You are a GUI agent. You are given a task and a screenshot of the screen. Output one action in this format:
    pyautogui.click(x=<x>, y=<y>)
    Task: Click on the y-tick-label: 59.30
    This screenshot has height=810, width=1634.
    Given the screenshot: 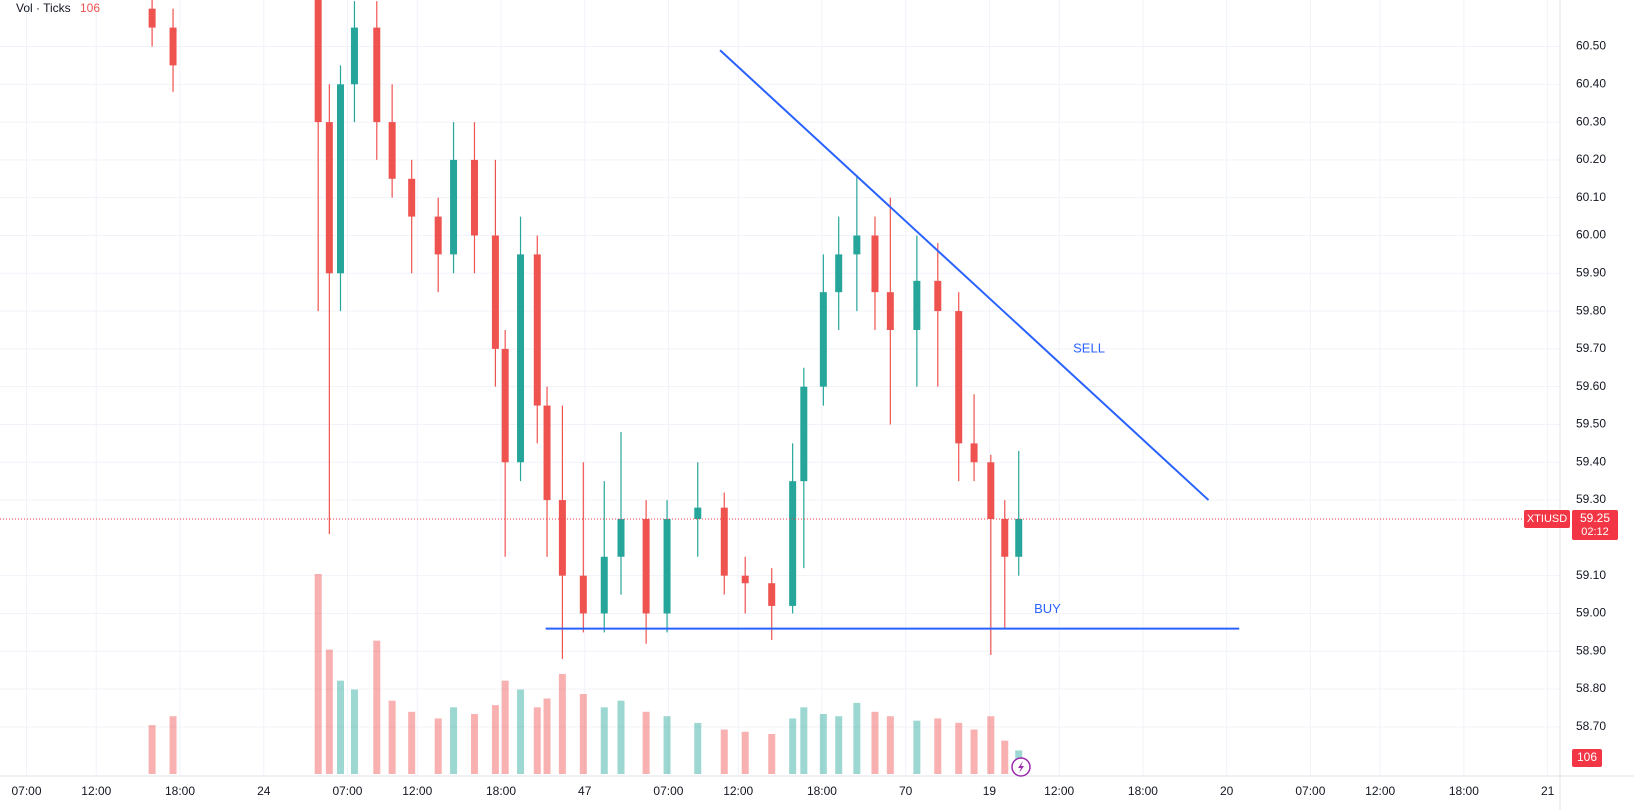 What is the action you would take?
    pyautogui.click(x=1591, y=499)
    